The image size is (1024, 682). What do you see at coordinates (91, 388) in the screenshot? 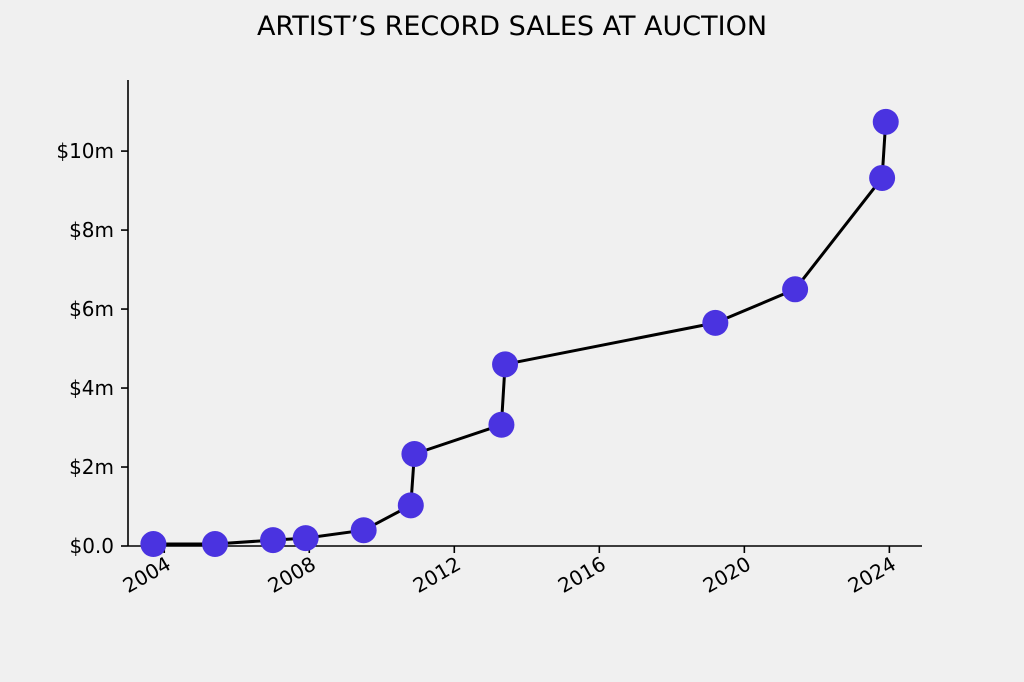
I see `y-tick-label: $4m` at bounding box center [91, 388].